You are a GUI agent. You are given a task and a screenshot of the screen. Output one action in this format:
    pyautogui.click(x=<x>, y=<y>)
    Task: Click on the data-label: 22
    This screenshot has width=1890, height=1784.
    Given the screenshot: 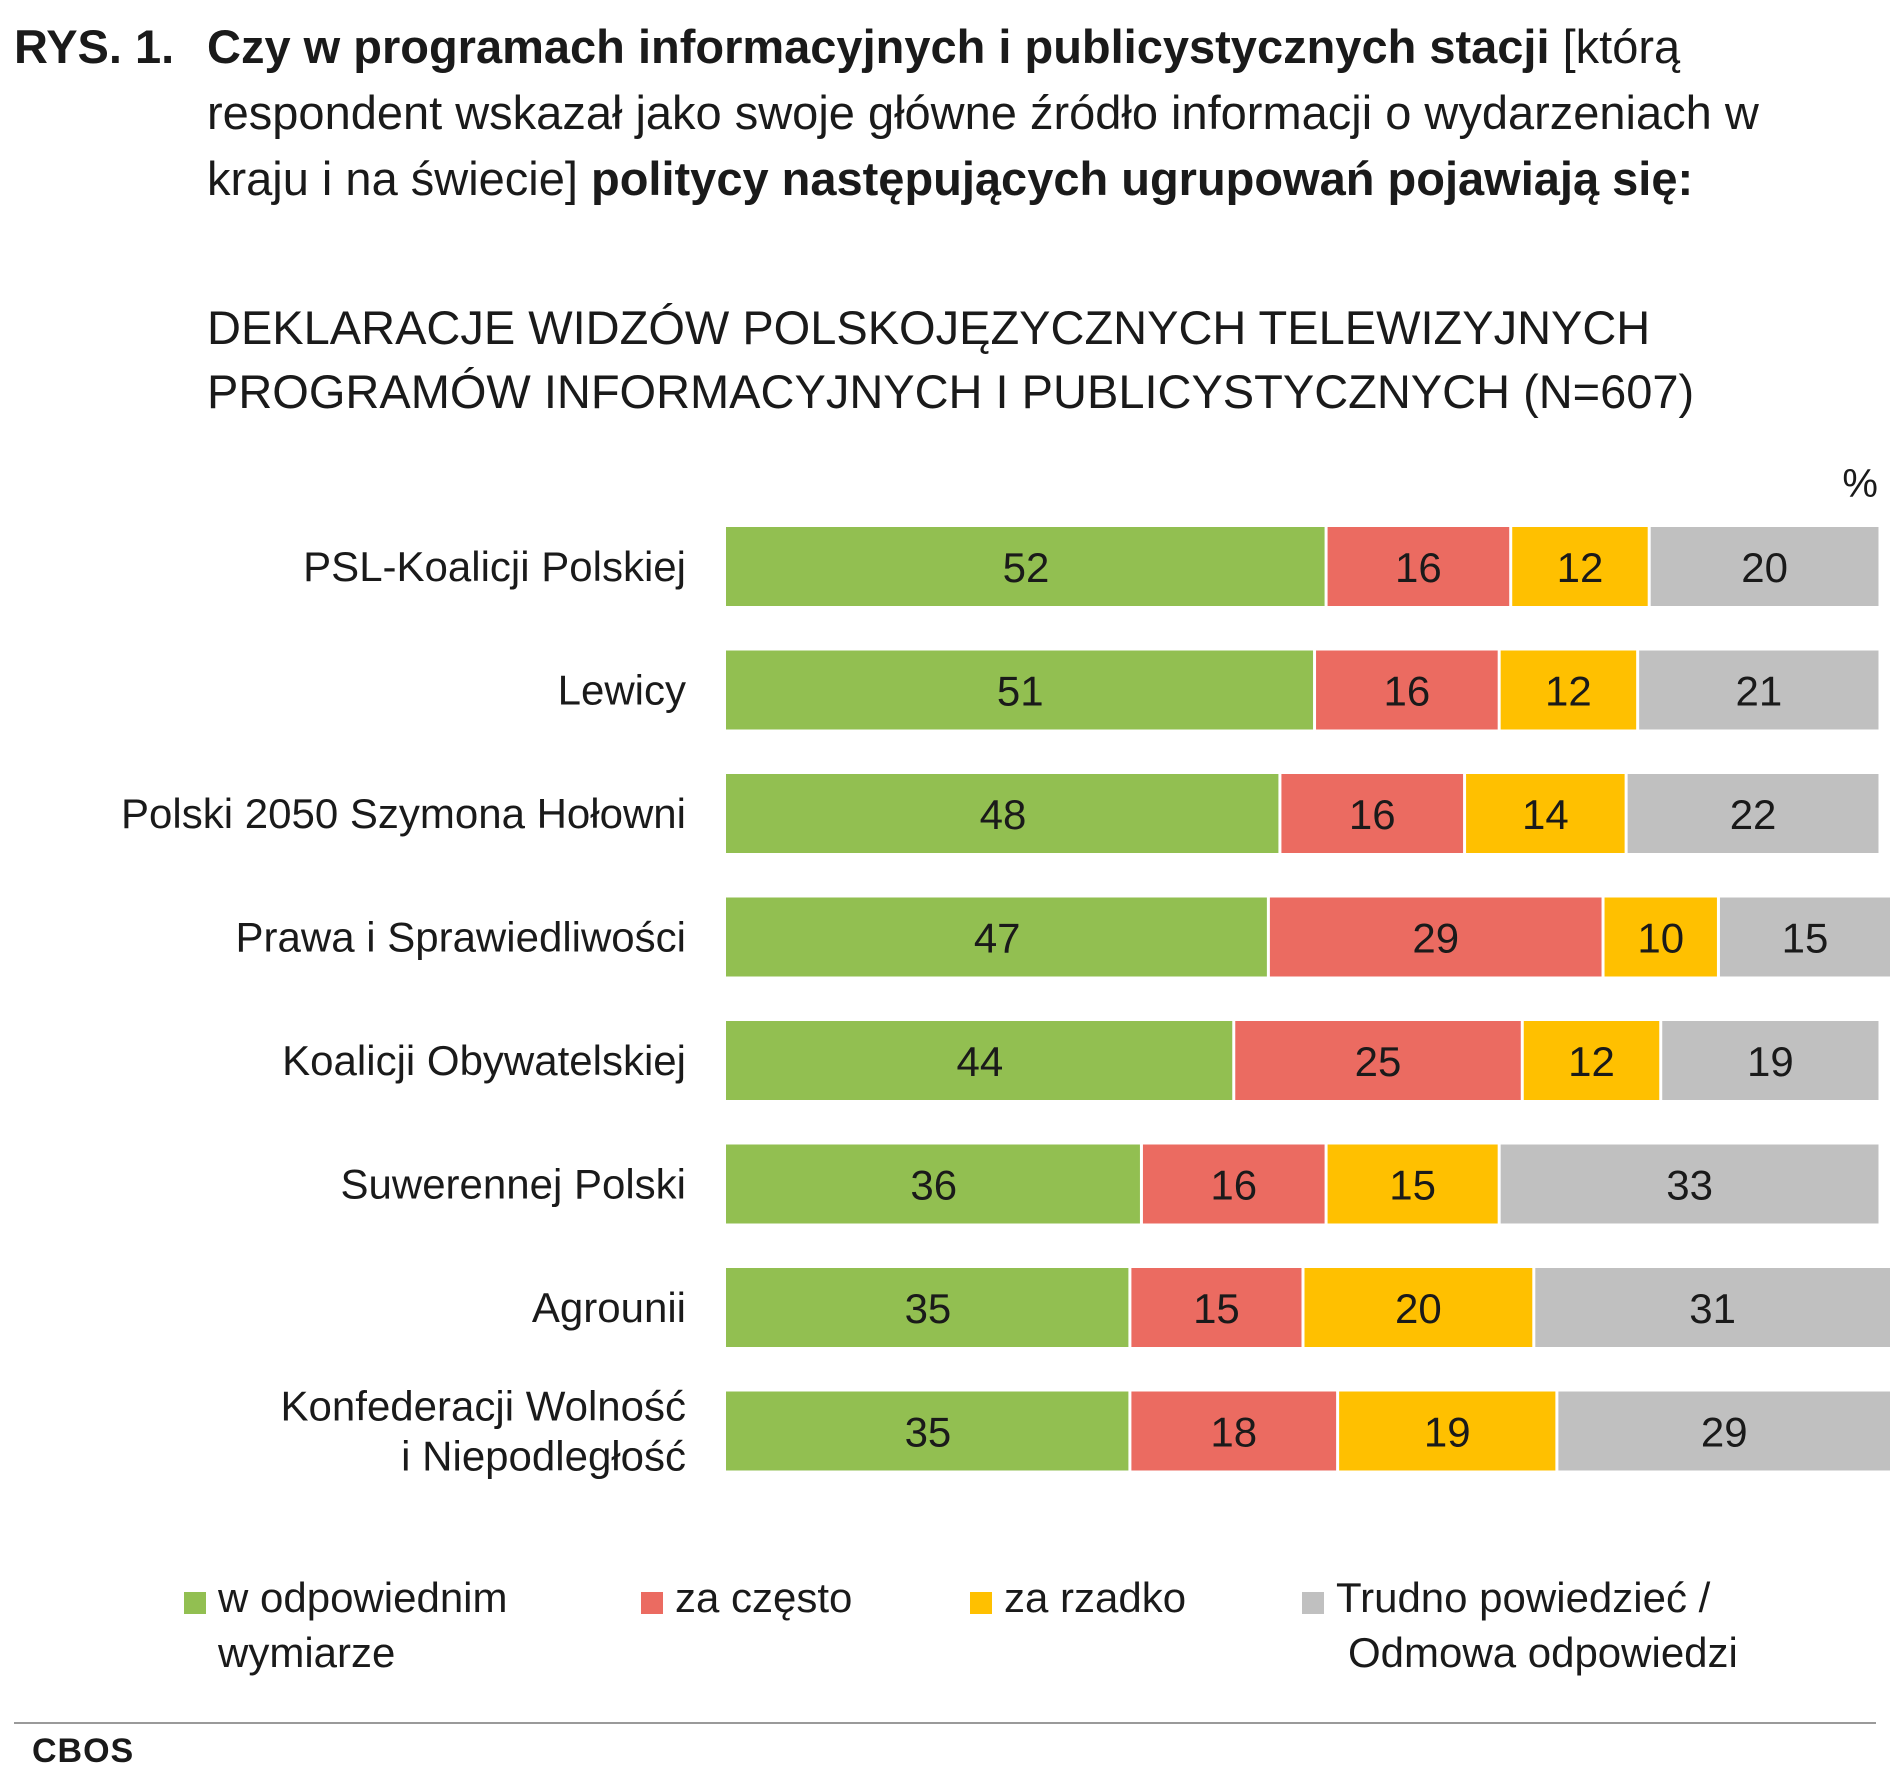 What is the action you would take?
    pyautogui.click(x=1753, y=814)
    